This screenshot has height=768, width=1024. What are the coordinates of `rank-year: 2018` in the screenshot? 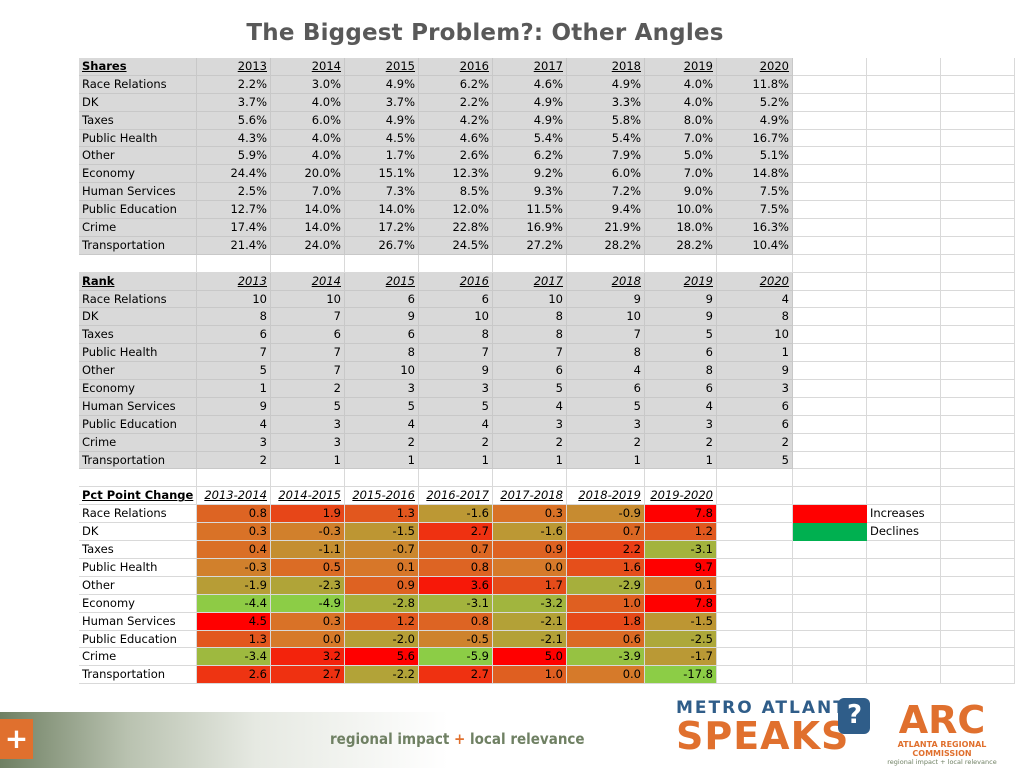 It's located at (606, 281).